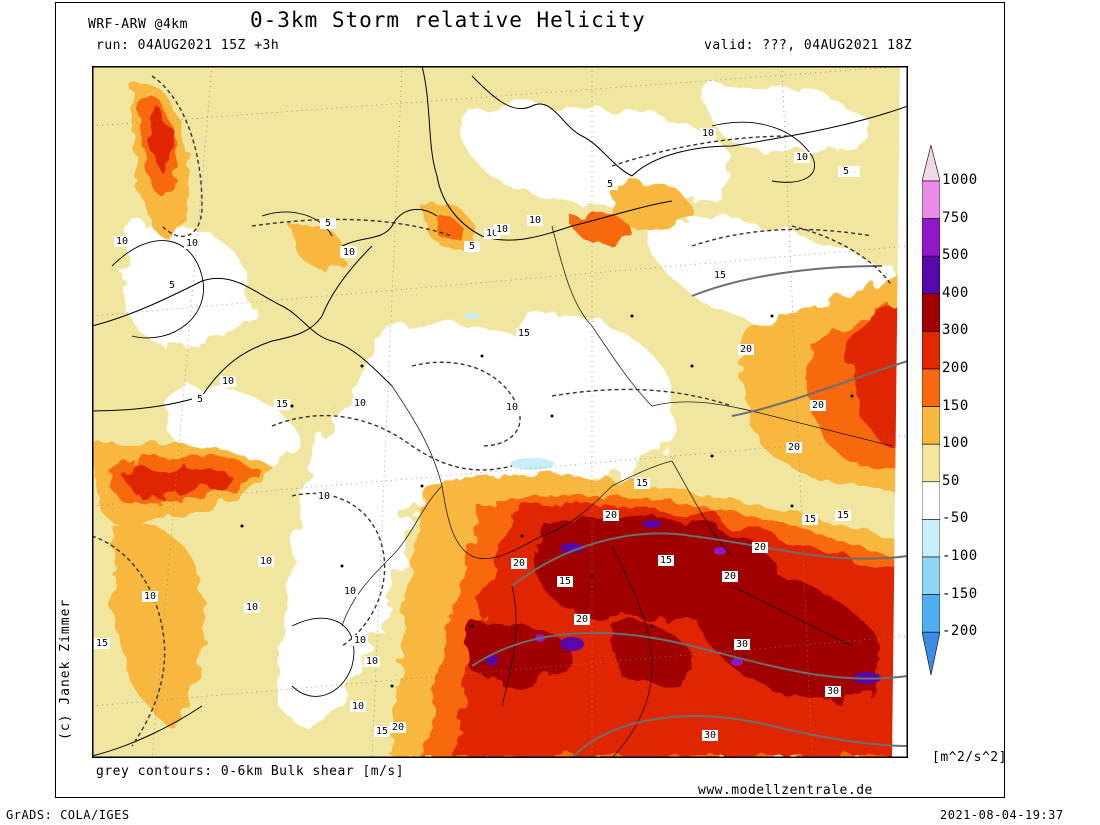 This screenshot has height=825, width=1100. I want to click on contour-label: 30, so click(833, 691).